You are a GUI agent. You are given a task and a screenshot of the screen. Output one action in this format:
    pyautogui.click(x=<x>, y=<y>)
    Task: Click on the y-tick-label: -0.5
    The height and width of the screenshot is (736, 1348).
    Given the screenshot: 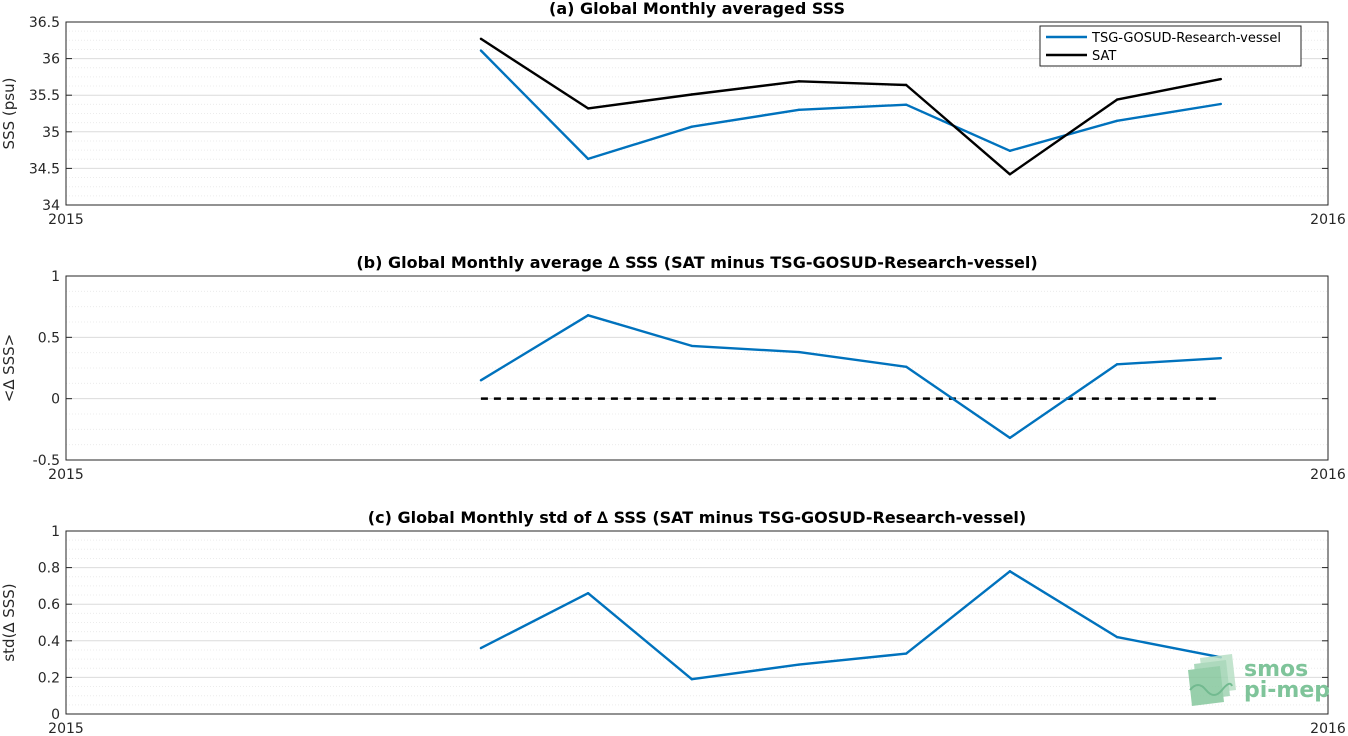 What is the action you would take?
    pyautogui.click(x=46, y=461)
    